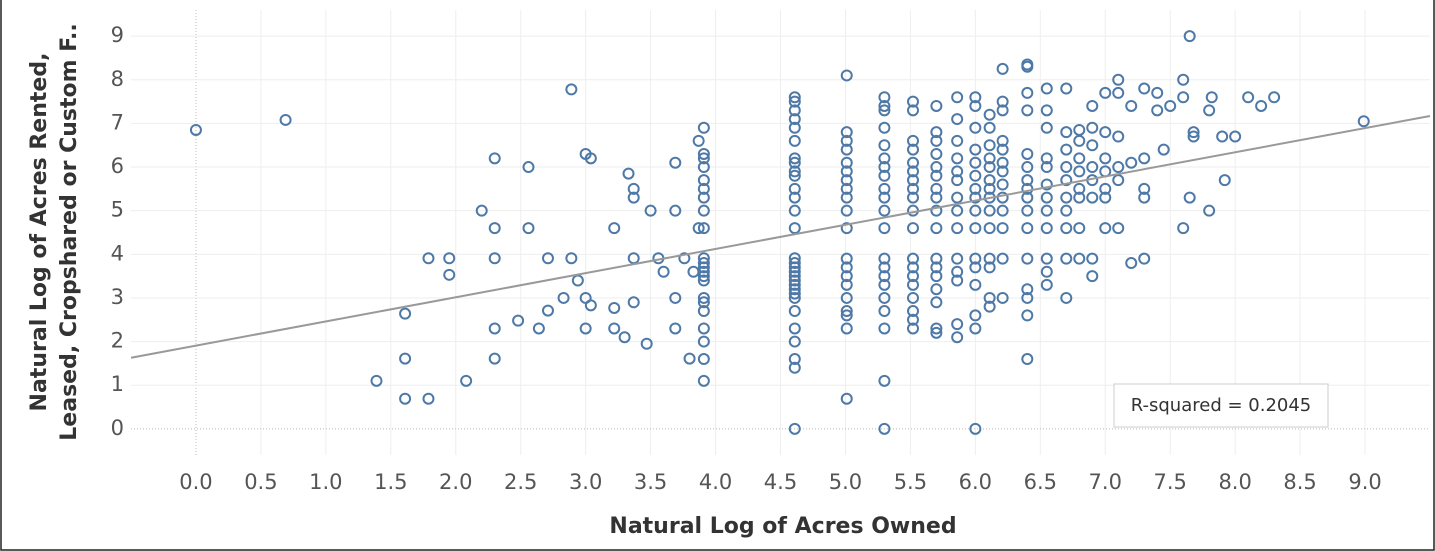 This screenshot has width=1435, height=551. What do you see at coordinates (39, 232) in the screenshot?
I see `y-axis-title: Natural Log of Acres Rented,` at bounding box center [39, 232].